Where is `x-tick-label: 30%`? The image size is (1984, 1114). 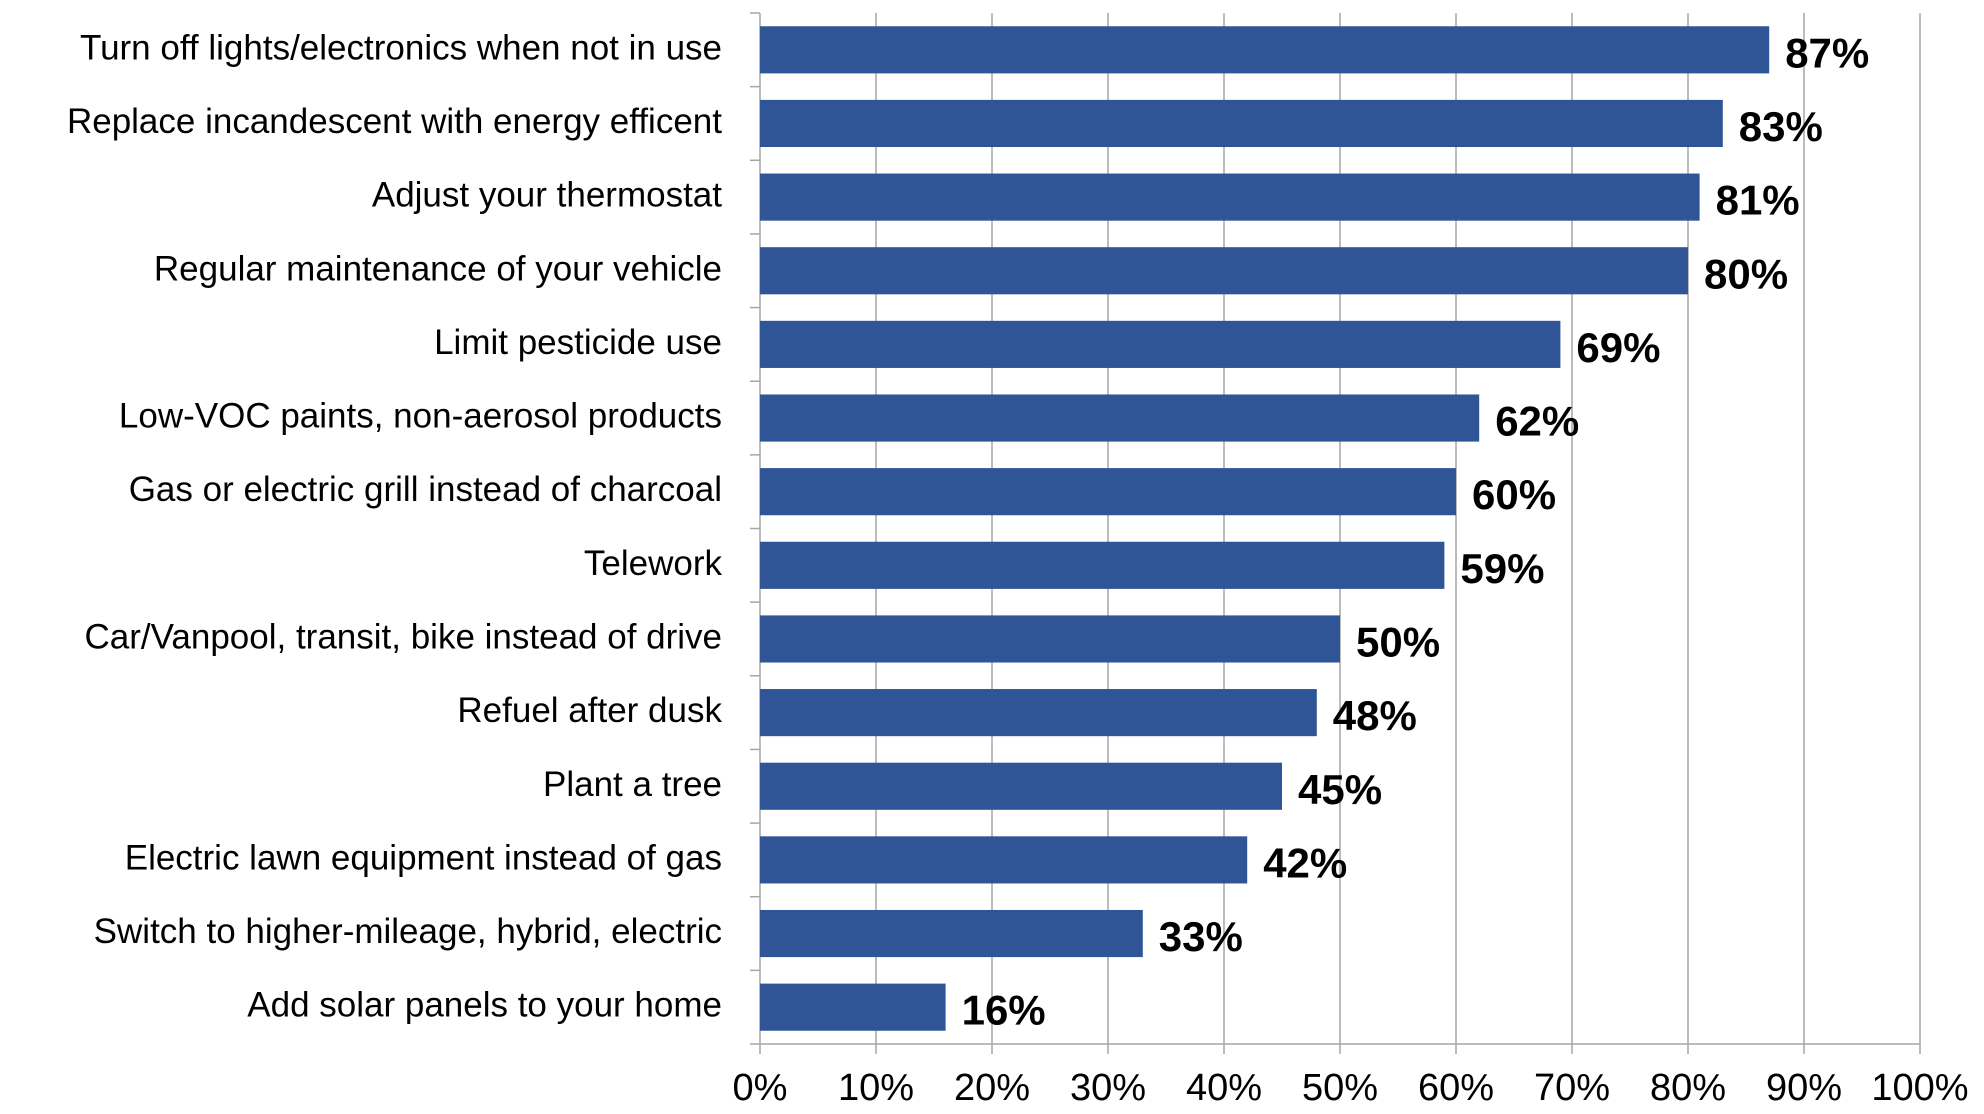
x-tick-label: 30% is located at coordinates (1108, 1088).